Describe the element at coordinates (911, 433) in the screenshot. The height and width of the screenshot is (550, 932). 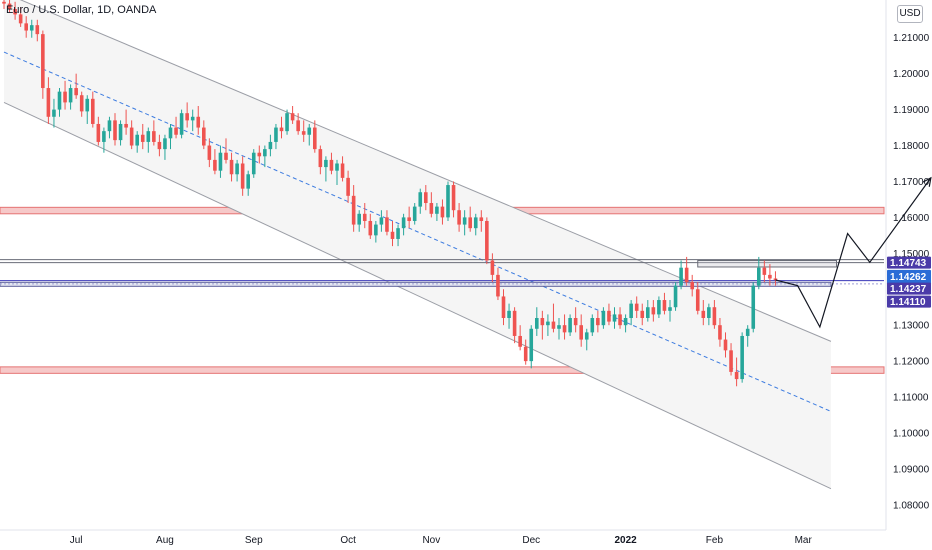
I see `y-tick-label: 1.10000` at that location.